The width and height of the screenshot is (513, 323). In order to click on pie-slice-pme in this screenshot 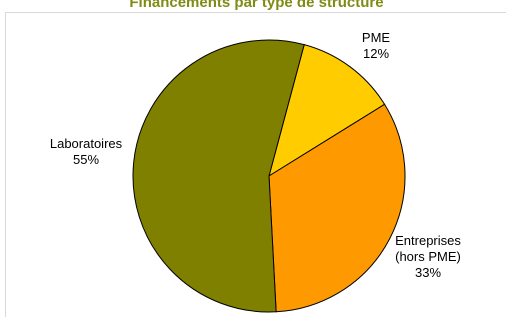, I will do `click(327, 111)`.